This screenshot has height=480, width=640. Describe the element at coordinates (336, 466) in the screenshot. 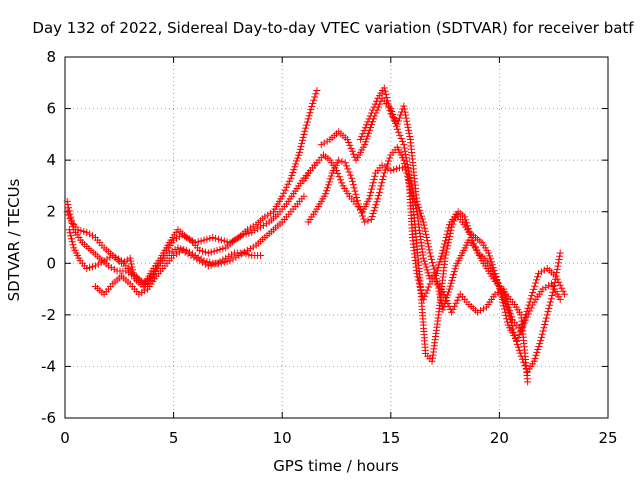

I see `x-axis-label: GPS time / hours` at that location.